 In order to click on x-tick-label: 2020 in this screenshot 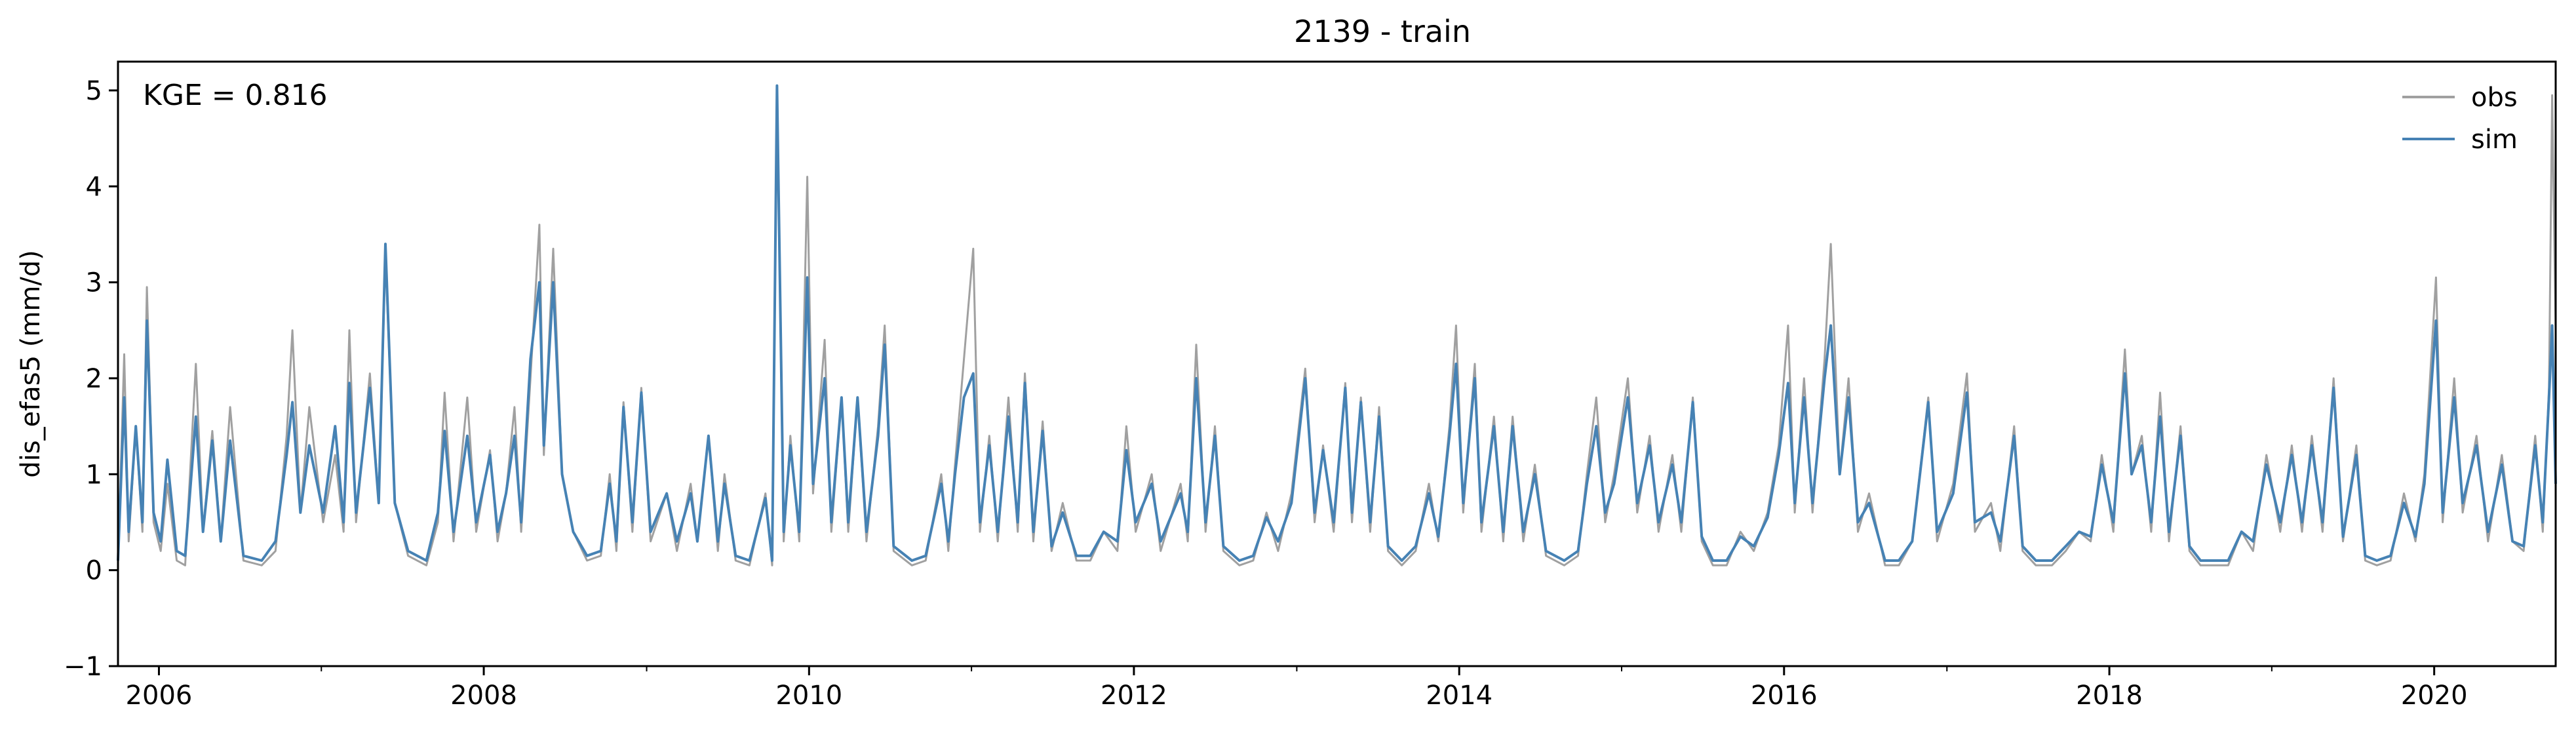, I will do `click(2434, 696)`.